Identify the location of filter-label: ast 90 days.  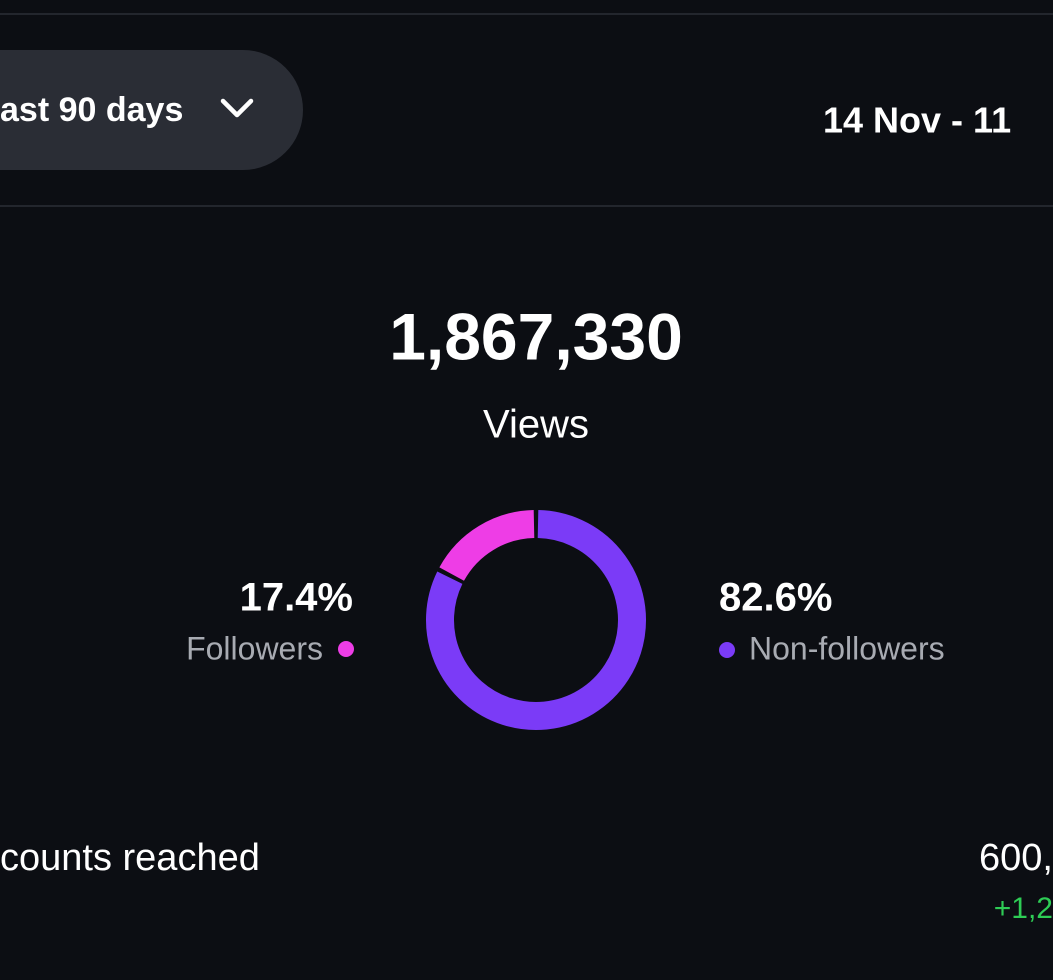
(91, 110).